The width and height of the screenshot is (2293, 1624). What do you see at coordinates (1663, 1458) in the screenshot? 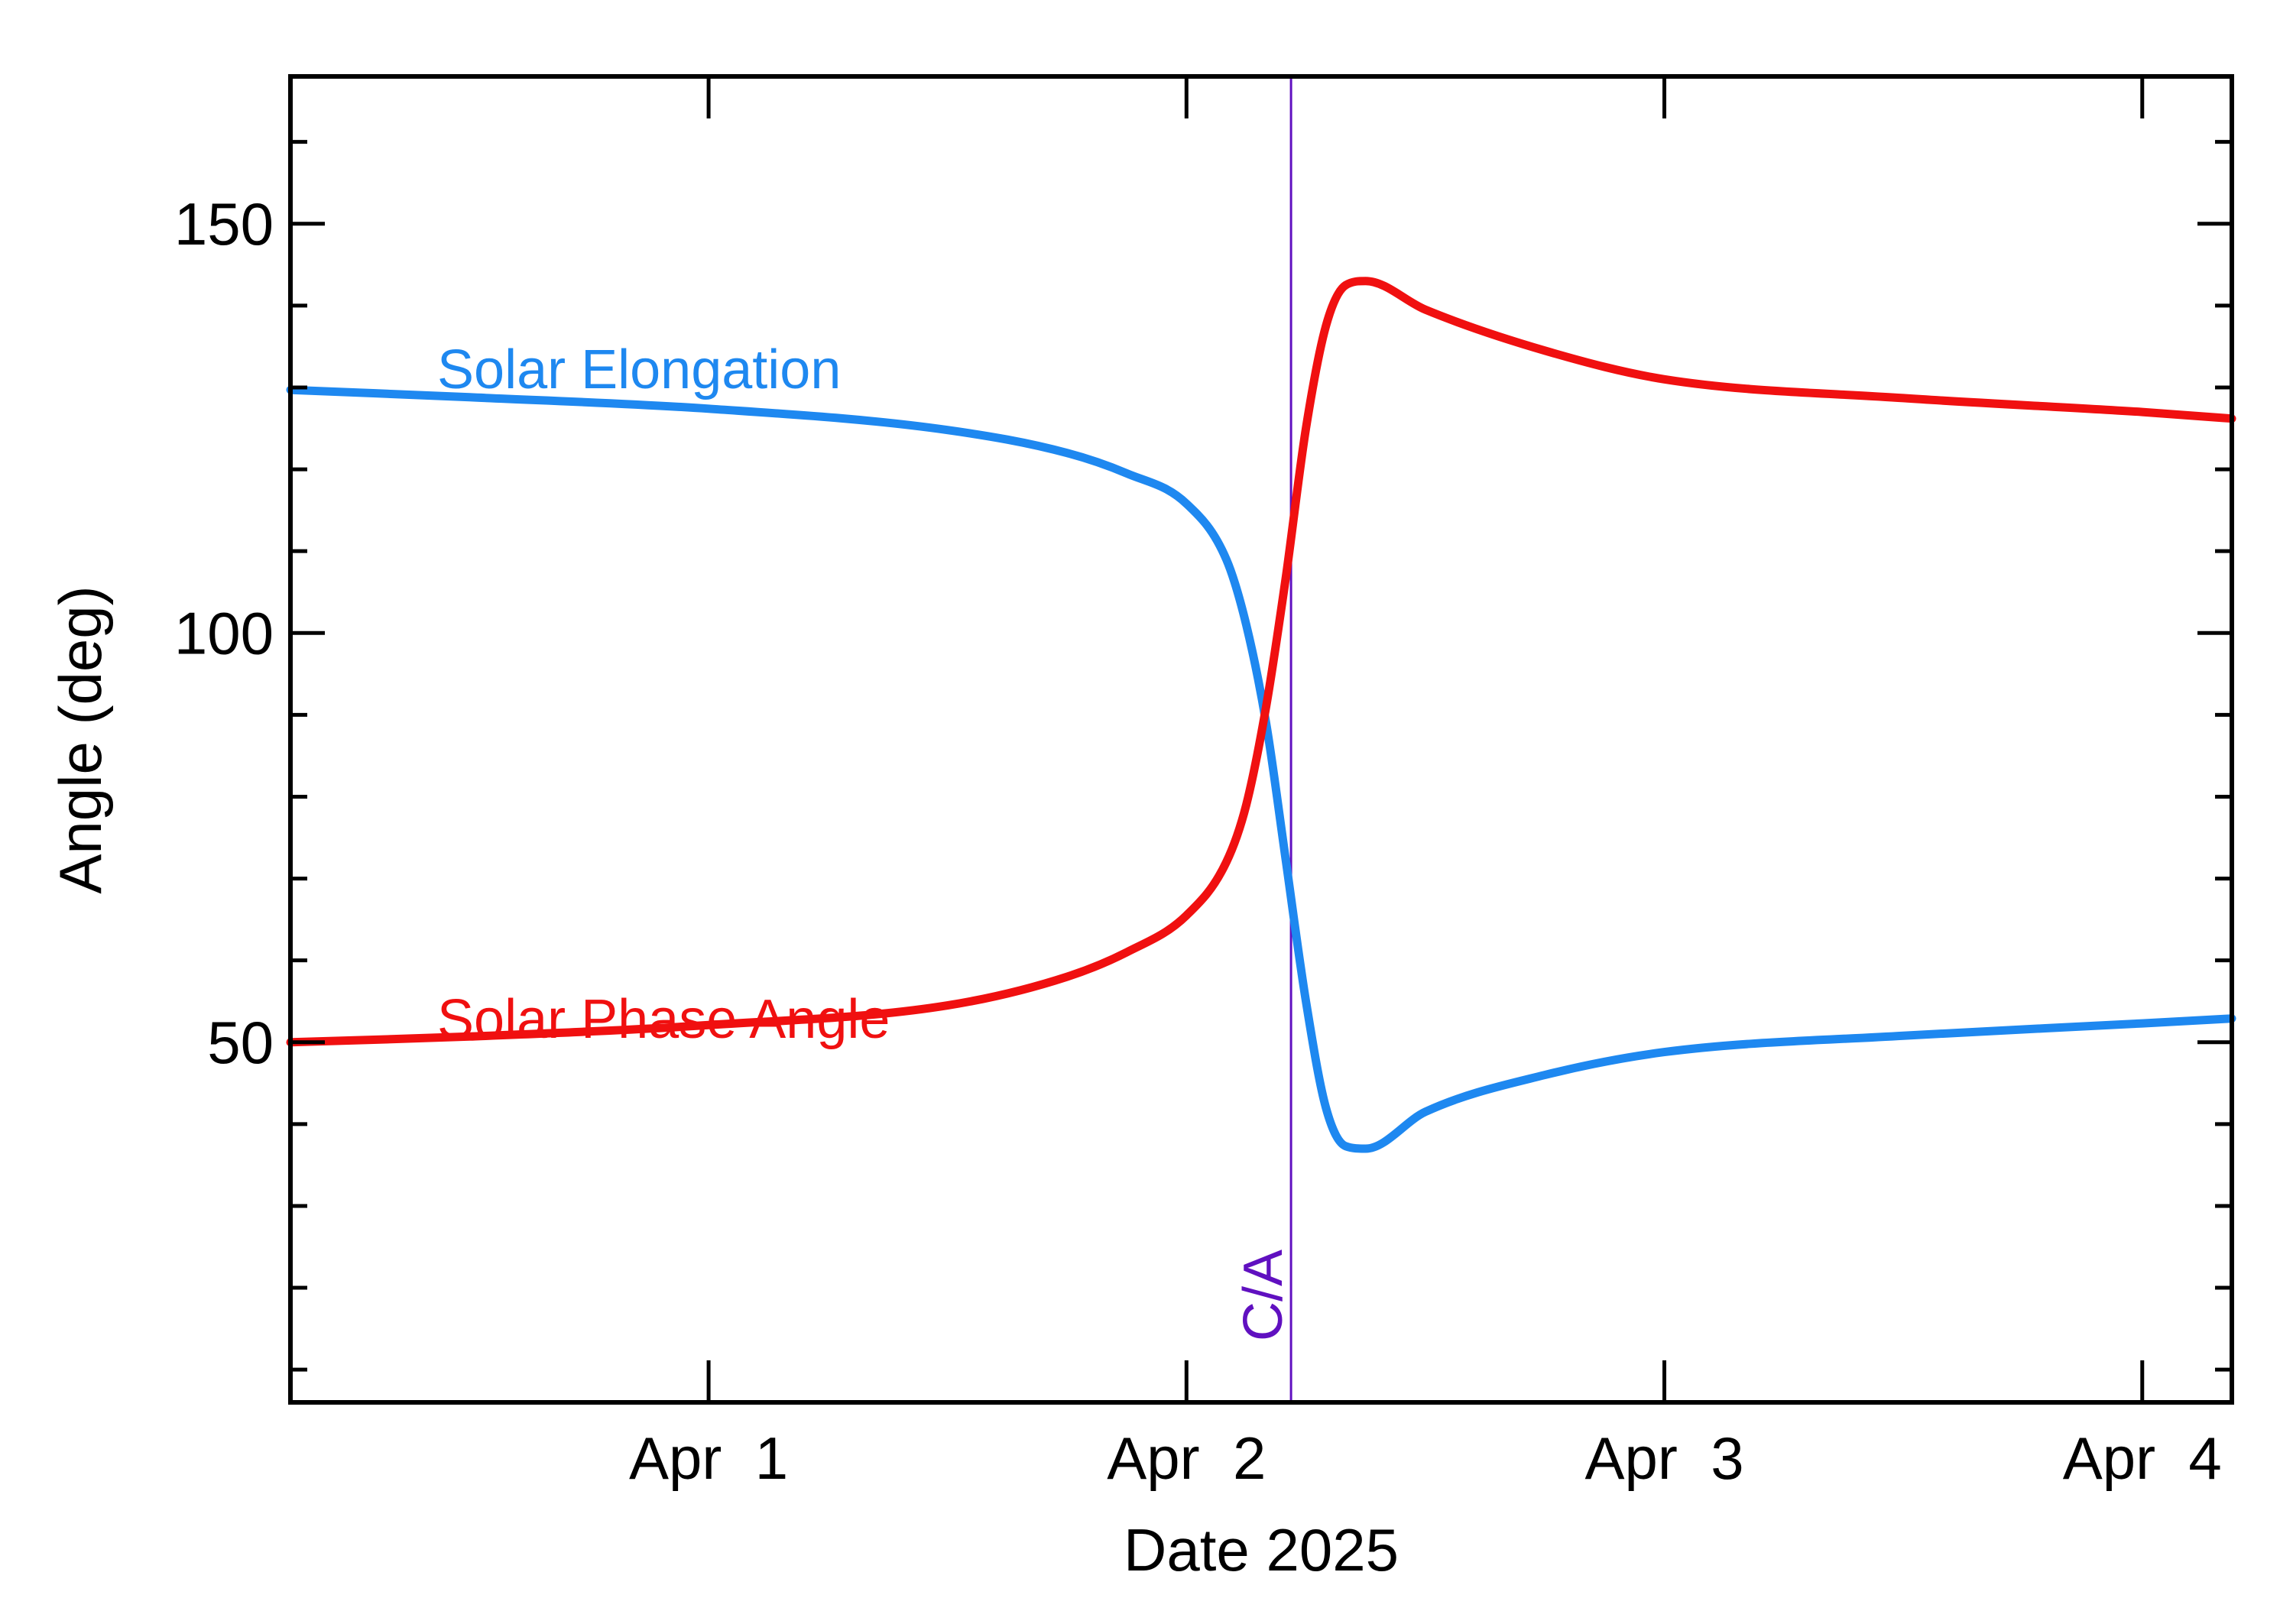
I see `x-tick-label: Apr 3` at bounding box center [1663, 1458].